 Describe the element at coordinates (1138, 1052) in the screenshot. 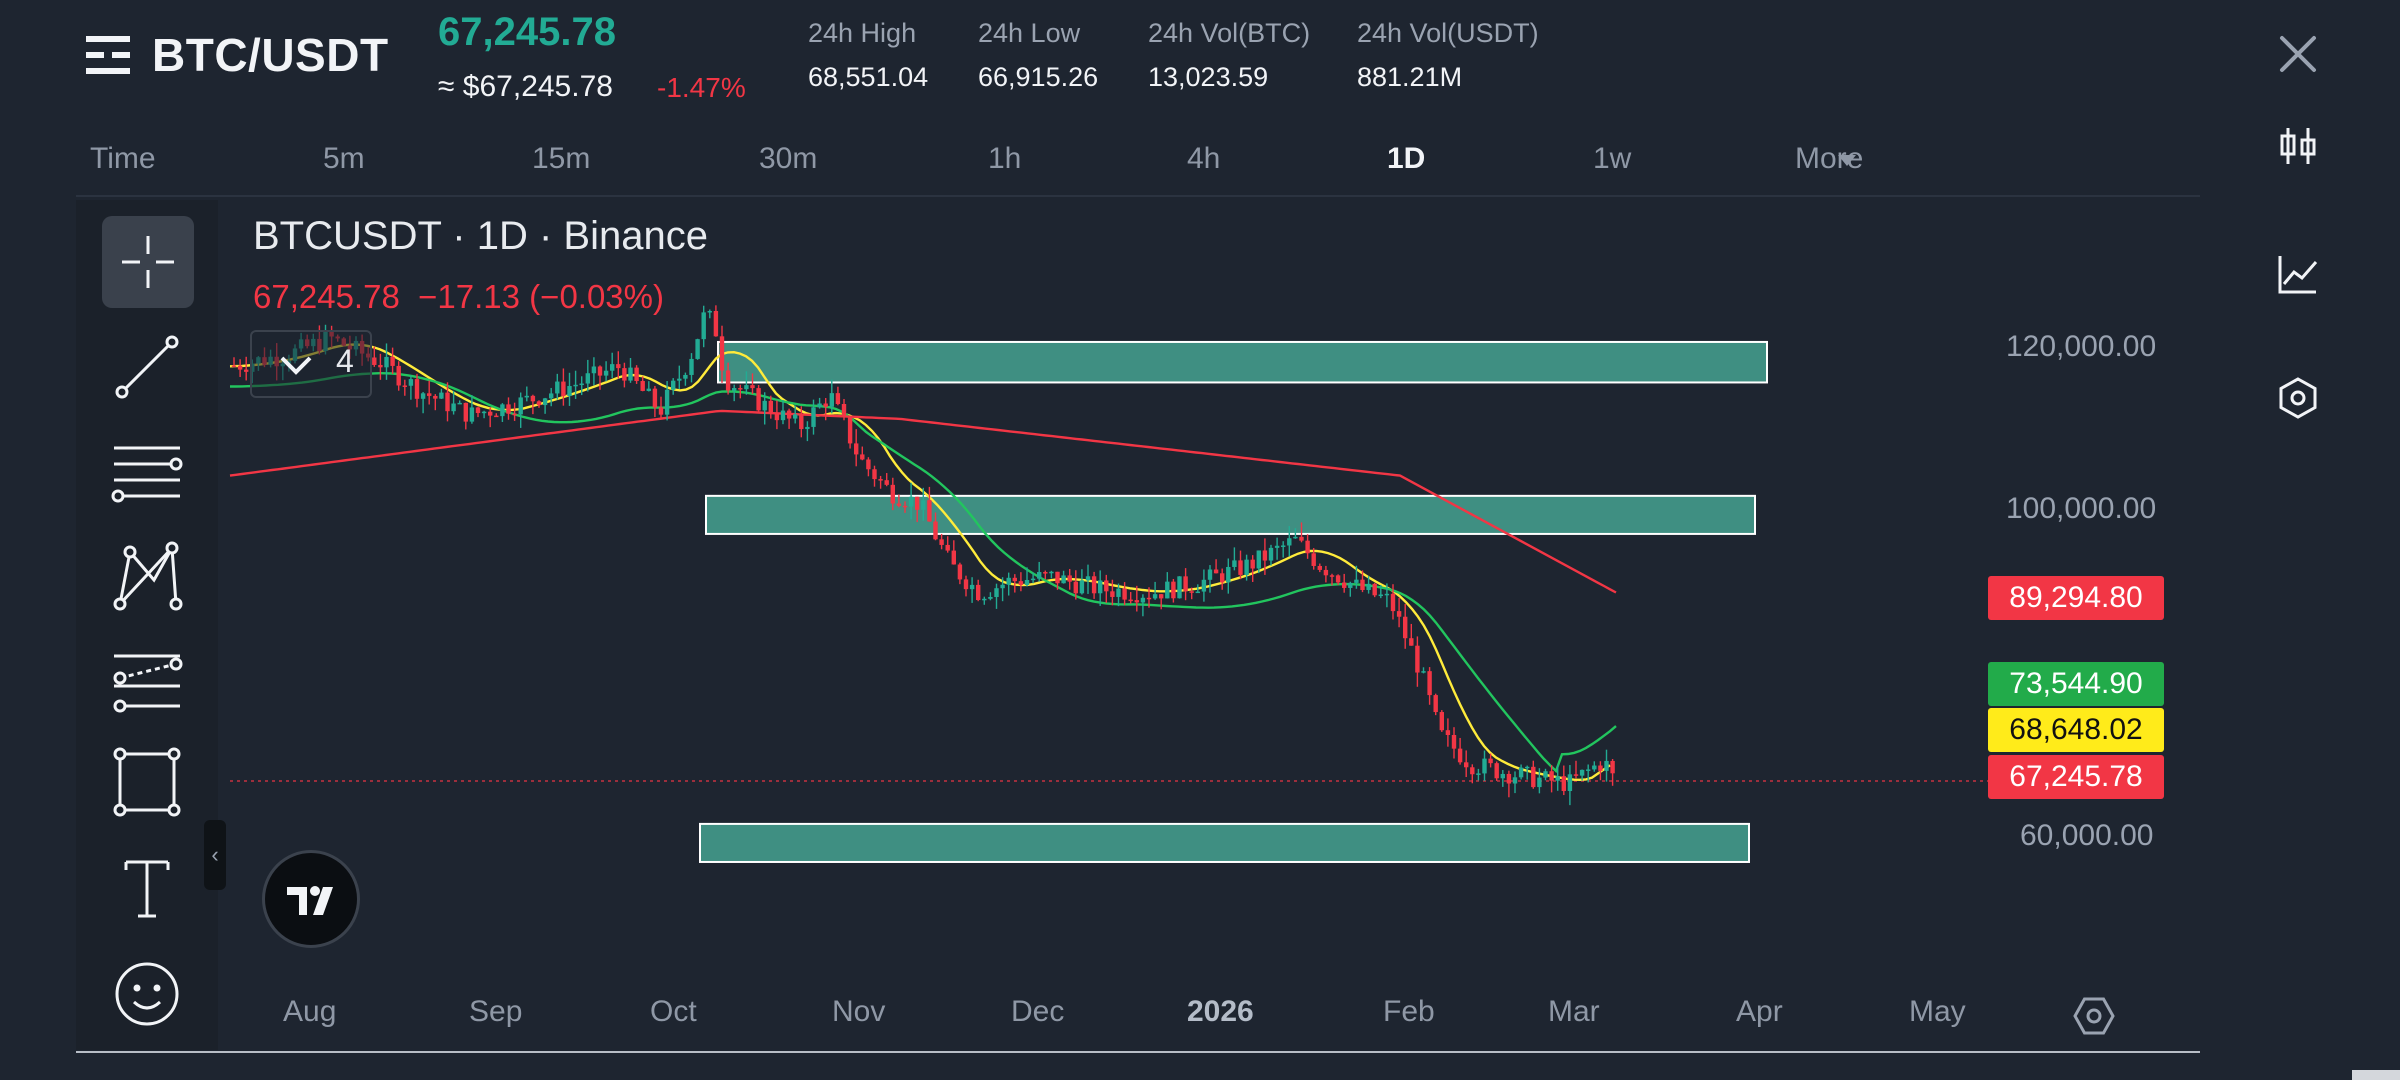

I see `bottom-divider` at that location.